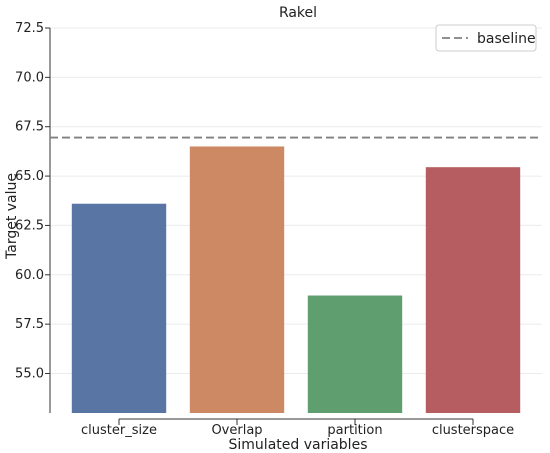  Describe the element at coordinates (29, 324) in the screenshot. I see `y-tick-label-1: 57.5` at that location.